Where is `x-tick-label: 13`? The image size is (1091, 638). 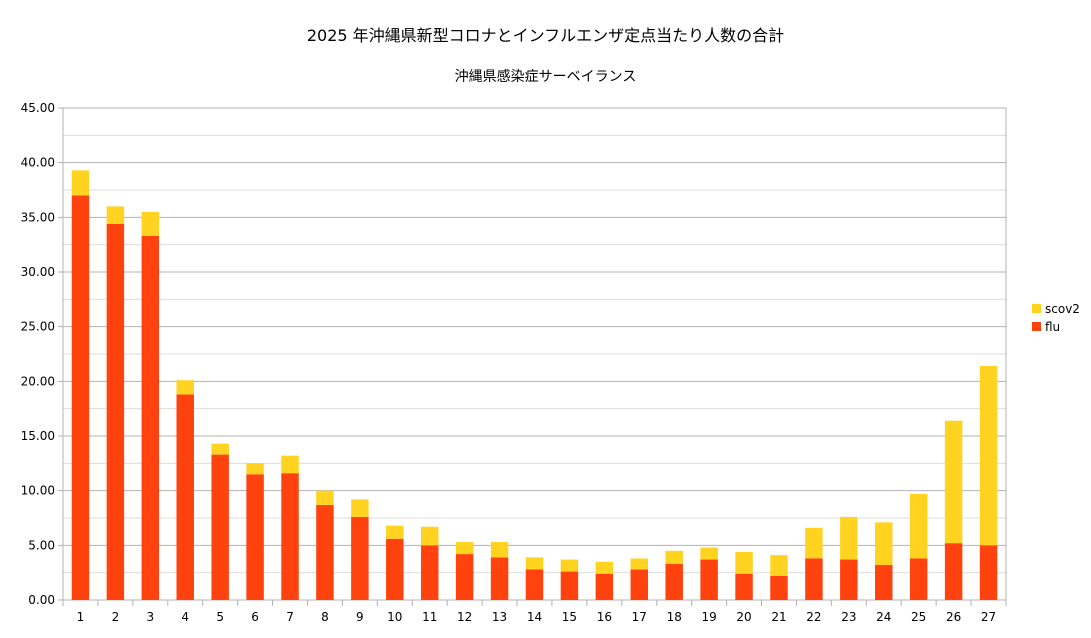 x-tick-label: 13 is located at coordinates (499, 617).